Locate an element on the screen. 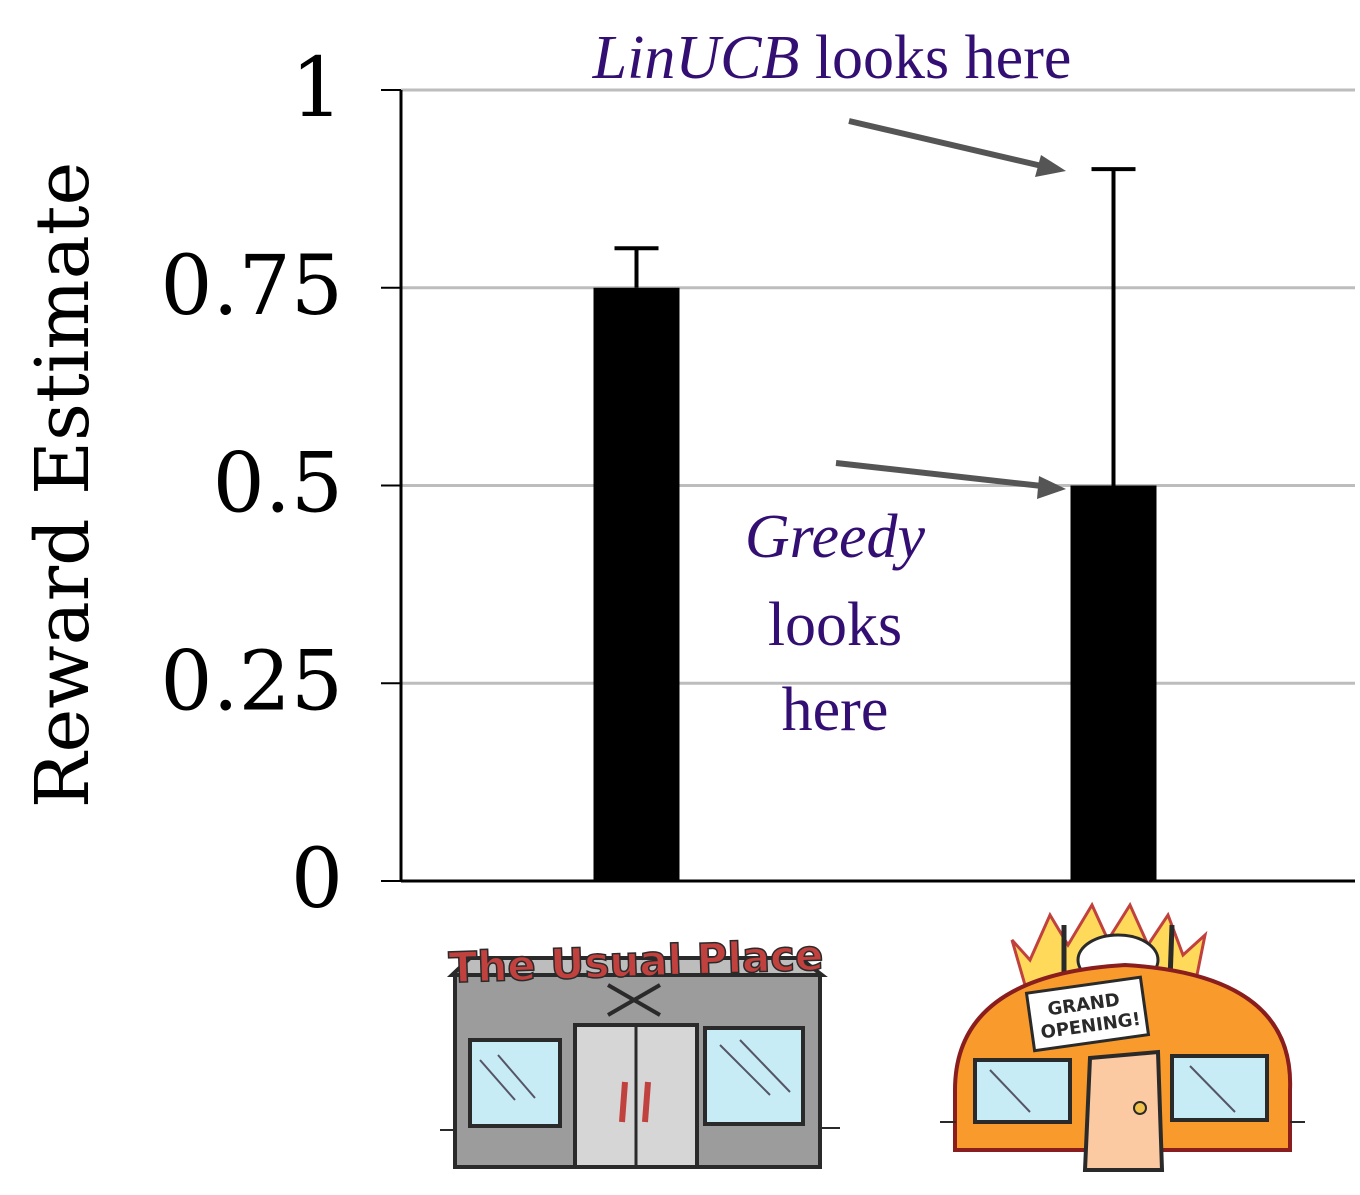 The image size is (1360, 1195). usual-place-sign: The Usual Place is located at coordinates (636, 961).